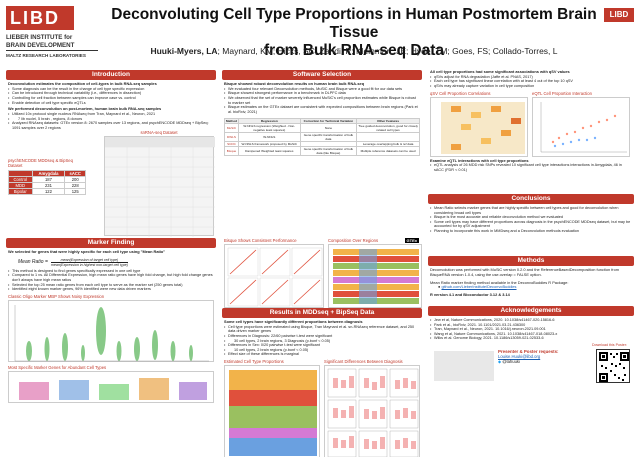  What do you see at coordinates (322, 75) in the screenshot?
I see `software-heading: Software Selection` at bounding box center [322, 75].